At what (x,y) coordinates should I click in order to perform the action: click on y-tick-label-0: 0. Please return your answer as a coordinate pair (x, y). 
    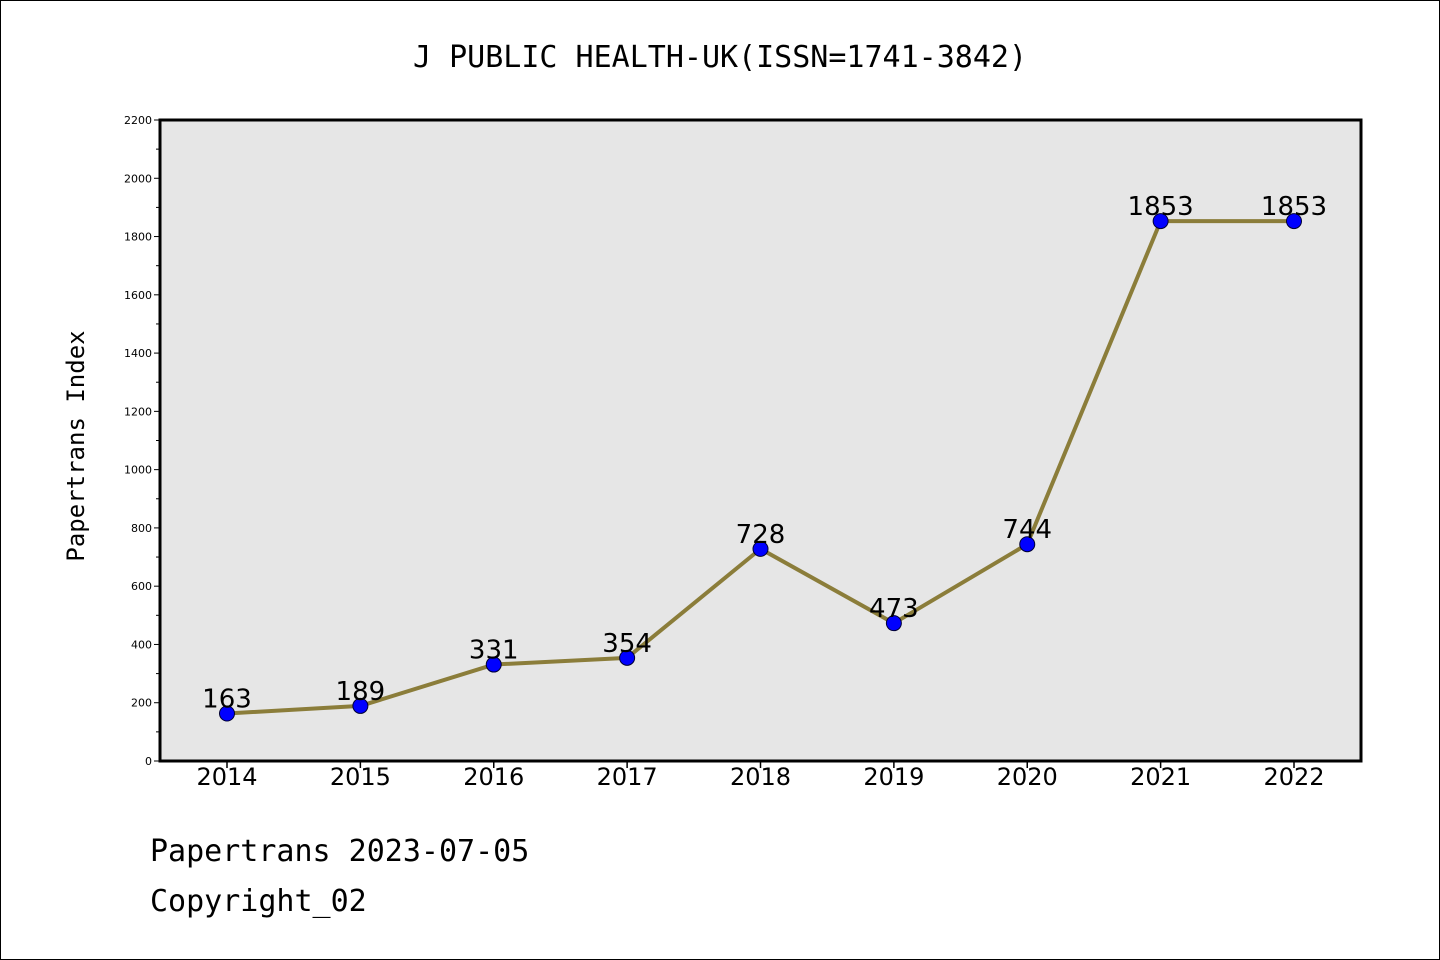
    Looking at the image, I should click on (148, 761).